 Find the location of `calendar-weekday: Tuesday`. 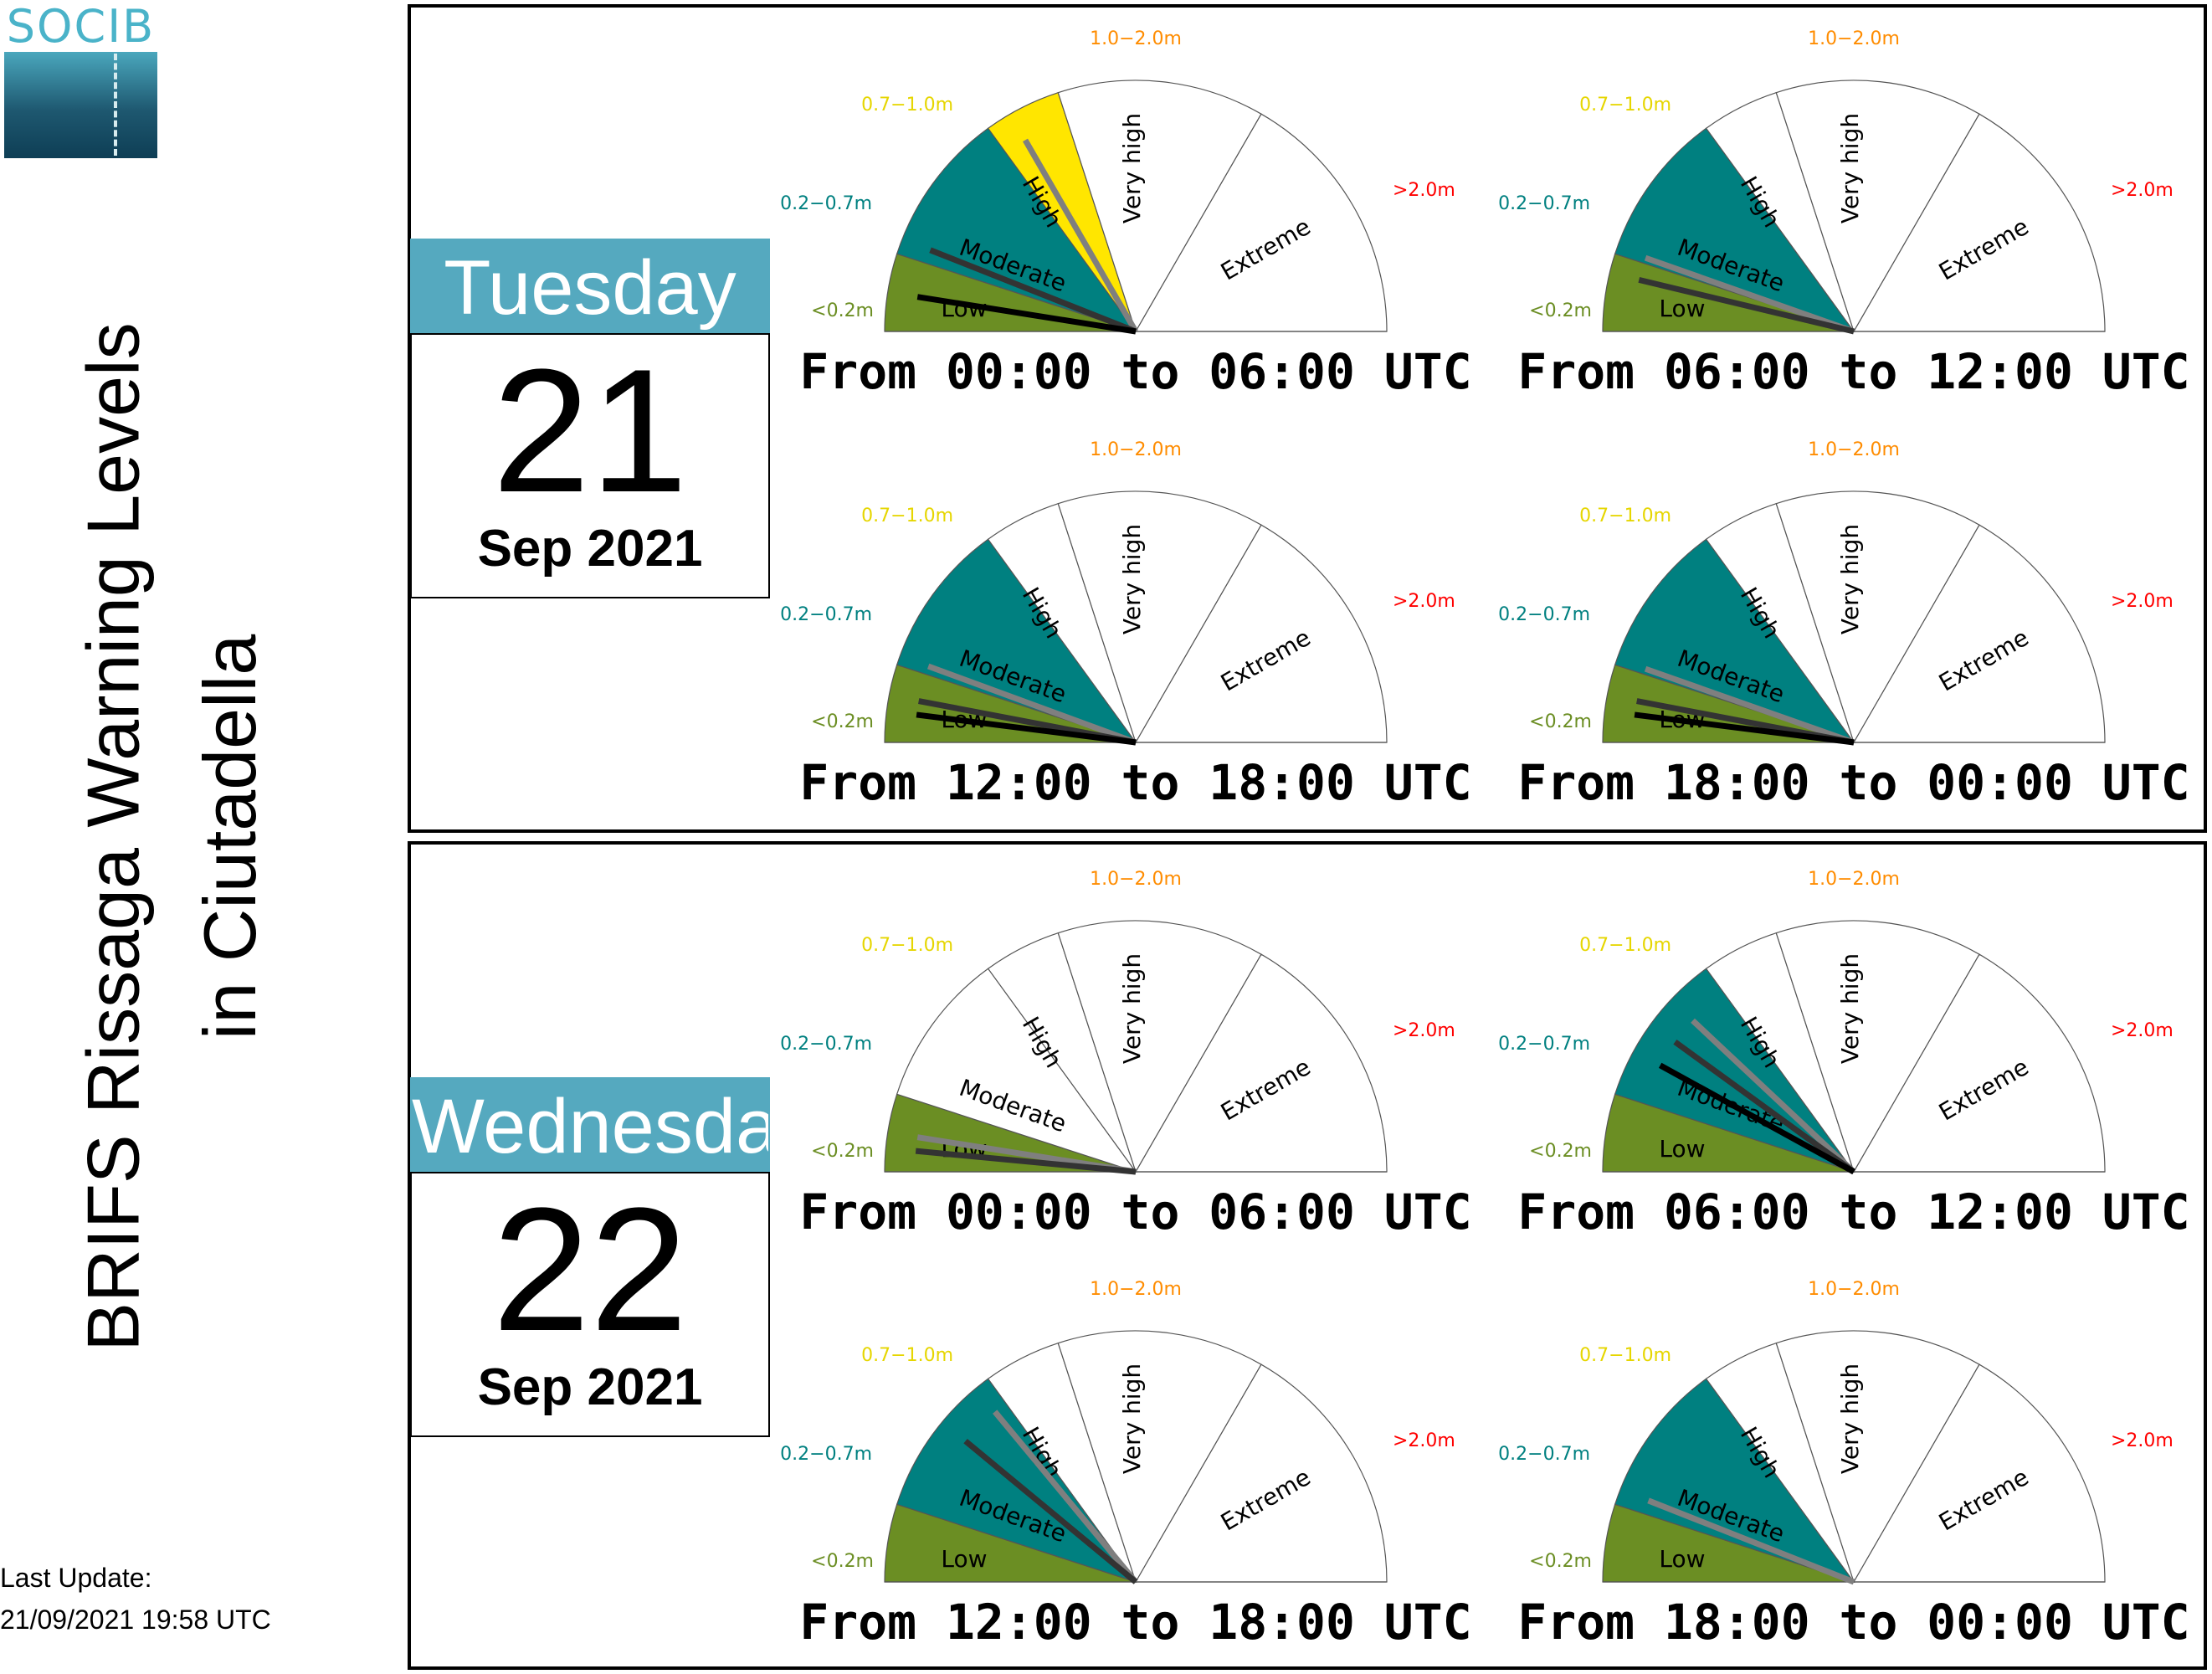

calendar-weekday: Tuesday is located at coordinates (590, 287).